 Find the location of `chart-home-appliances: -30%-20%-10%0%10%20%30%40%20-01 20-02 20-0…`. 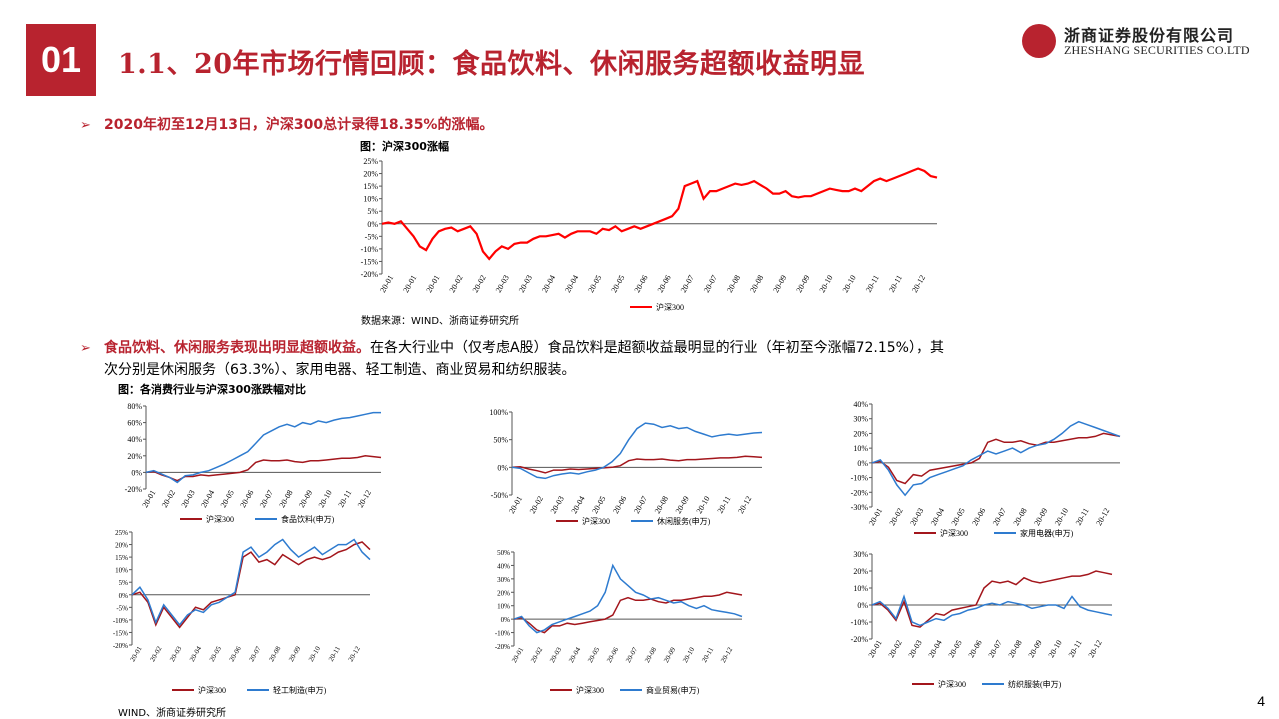

chart-home-appliances: -30%-20%-10%0%10%20%30%40%20-01 20-02 20-0… is located at coordinates (986, 469).